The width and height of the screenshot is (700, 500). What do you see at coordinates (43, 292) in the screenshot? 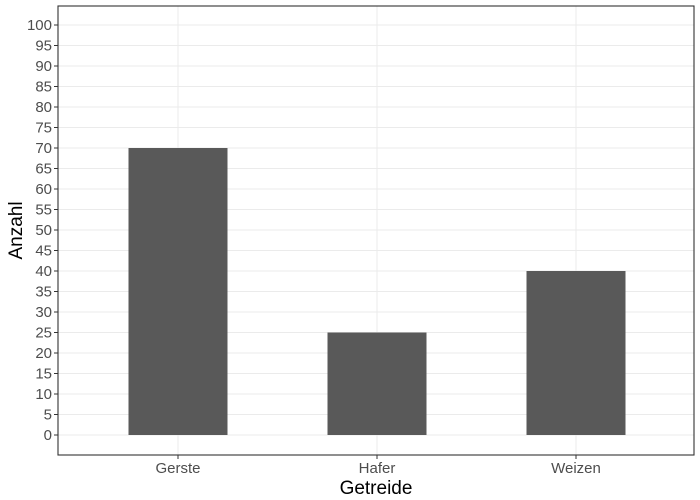
I see `y-tick-label: 35` at bounding box center [43, 292].